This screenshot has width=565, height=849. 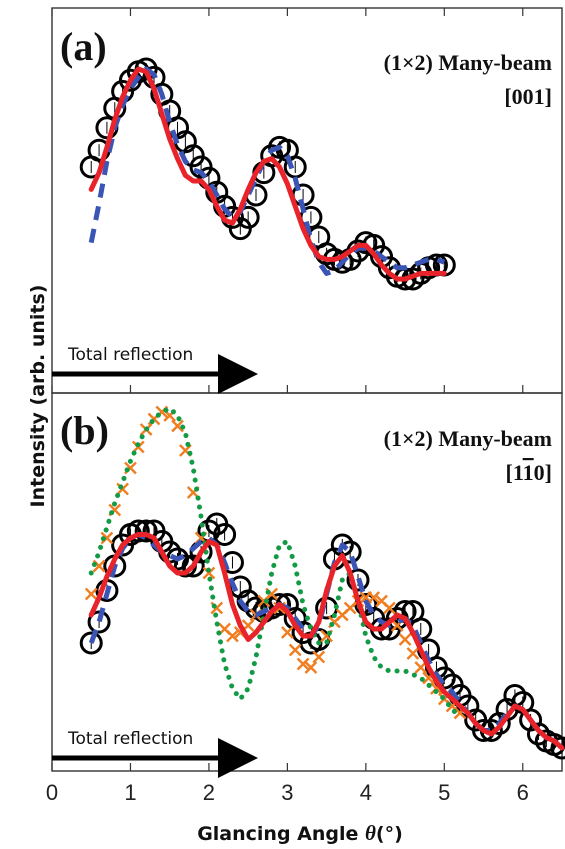 What do you see at coordinates (523, 792) in the screenshot?
I see `x-tick-label: 6` at bounding box center [523, 792].